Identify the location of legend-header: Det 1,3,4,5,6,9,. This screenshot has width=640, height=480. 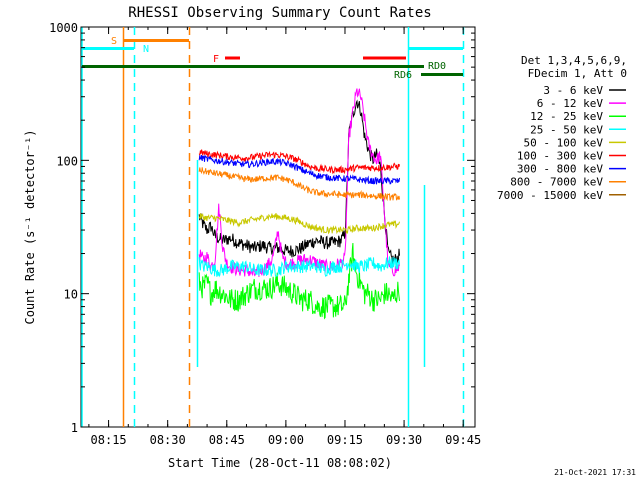
(574, 60).